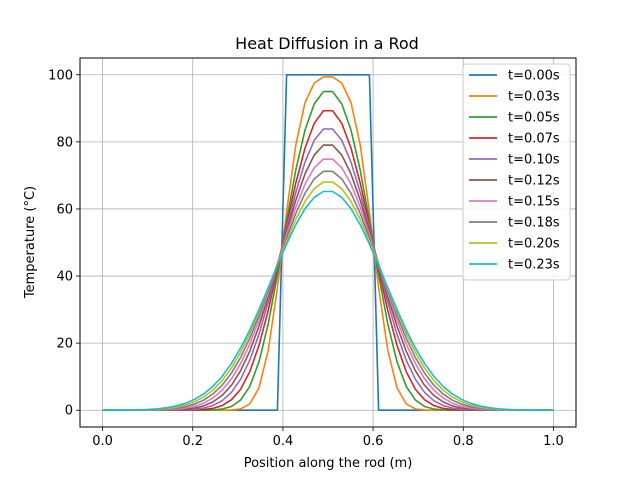  I want to click on legend-label-4: t=0.10s, so click(534, 160).